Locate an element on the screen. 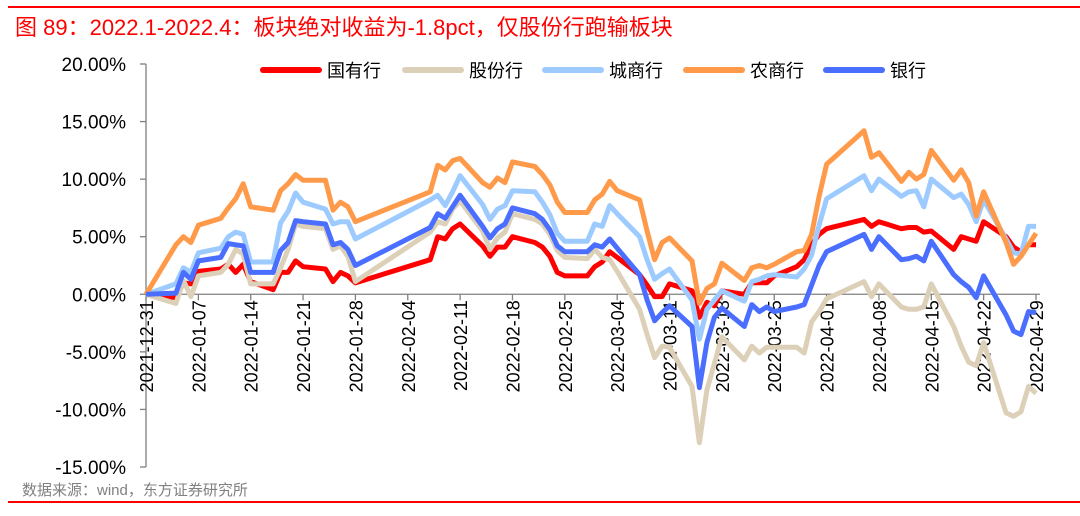 The height and width of the screenshot is (516, 1080). x-tick-label: 2022-04-01 is located at coordinates (828, 346).